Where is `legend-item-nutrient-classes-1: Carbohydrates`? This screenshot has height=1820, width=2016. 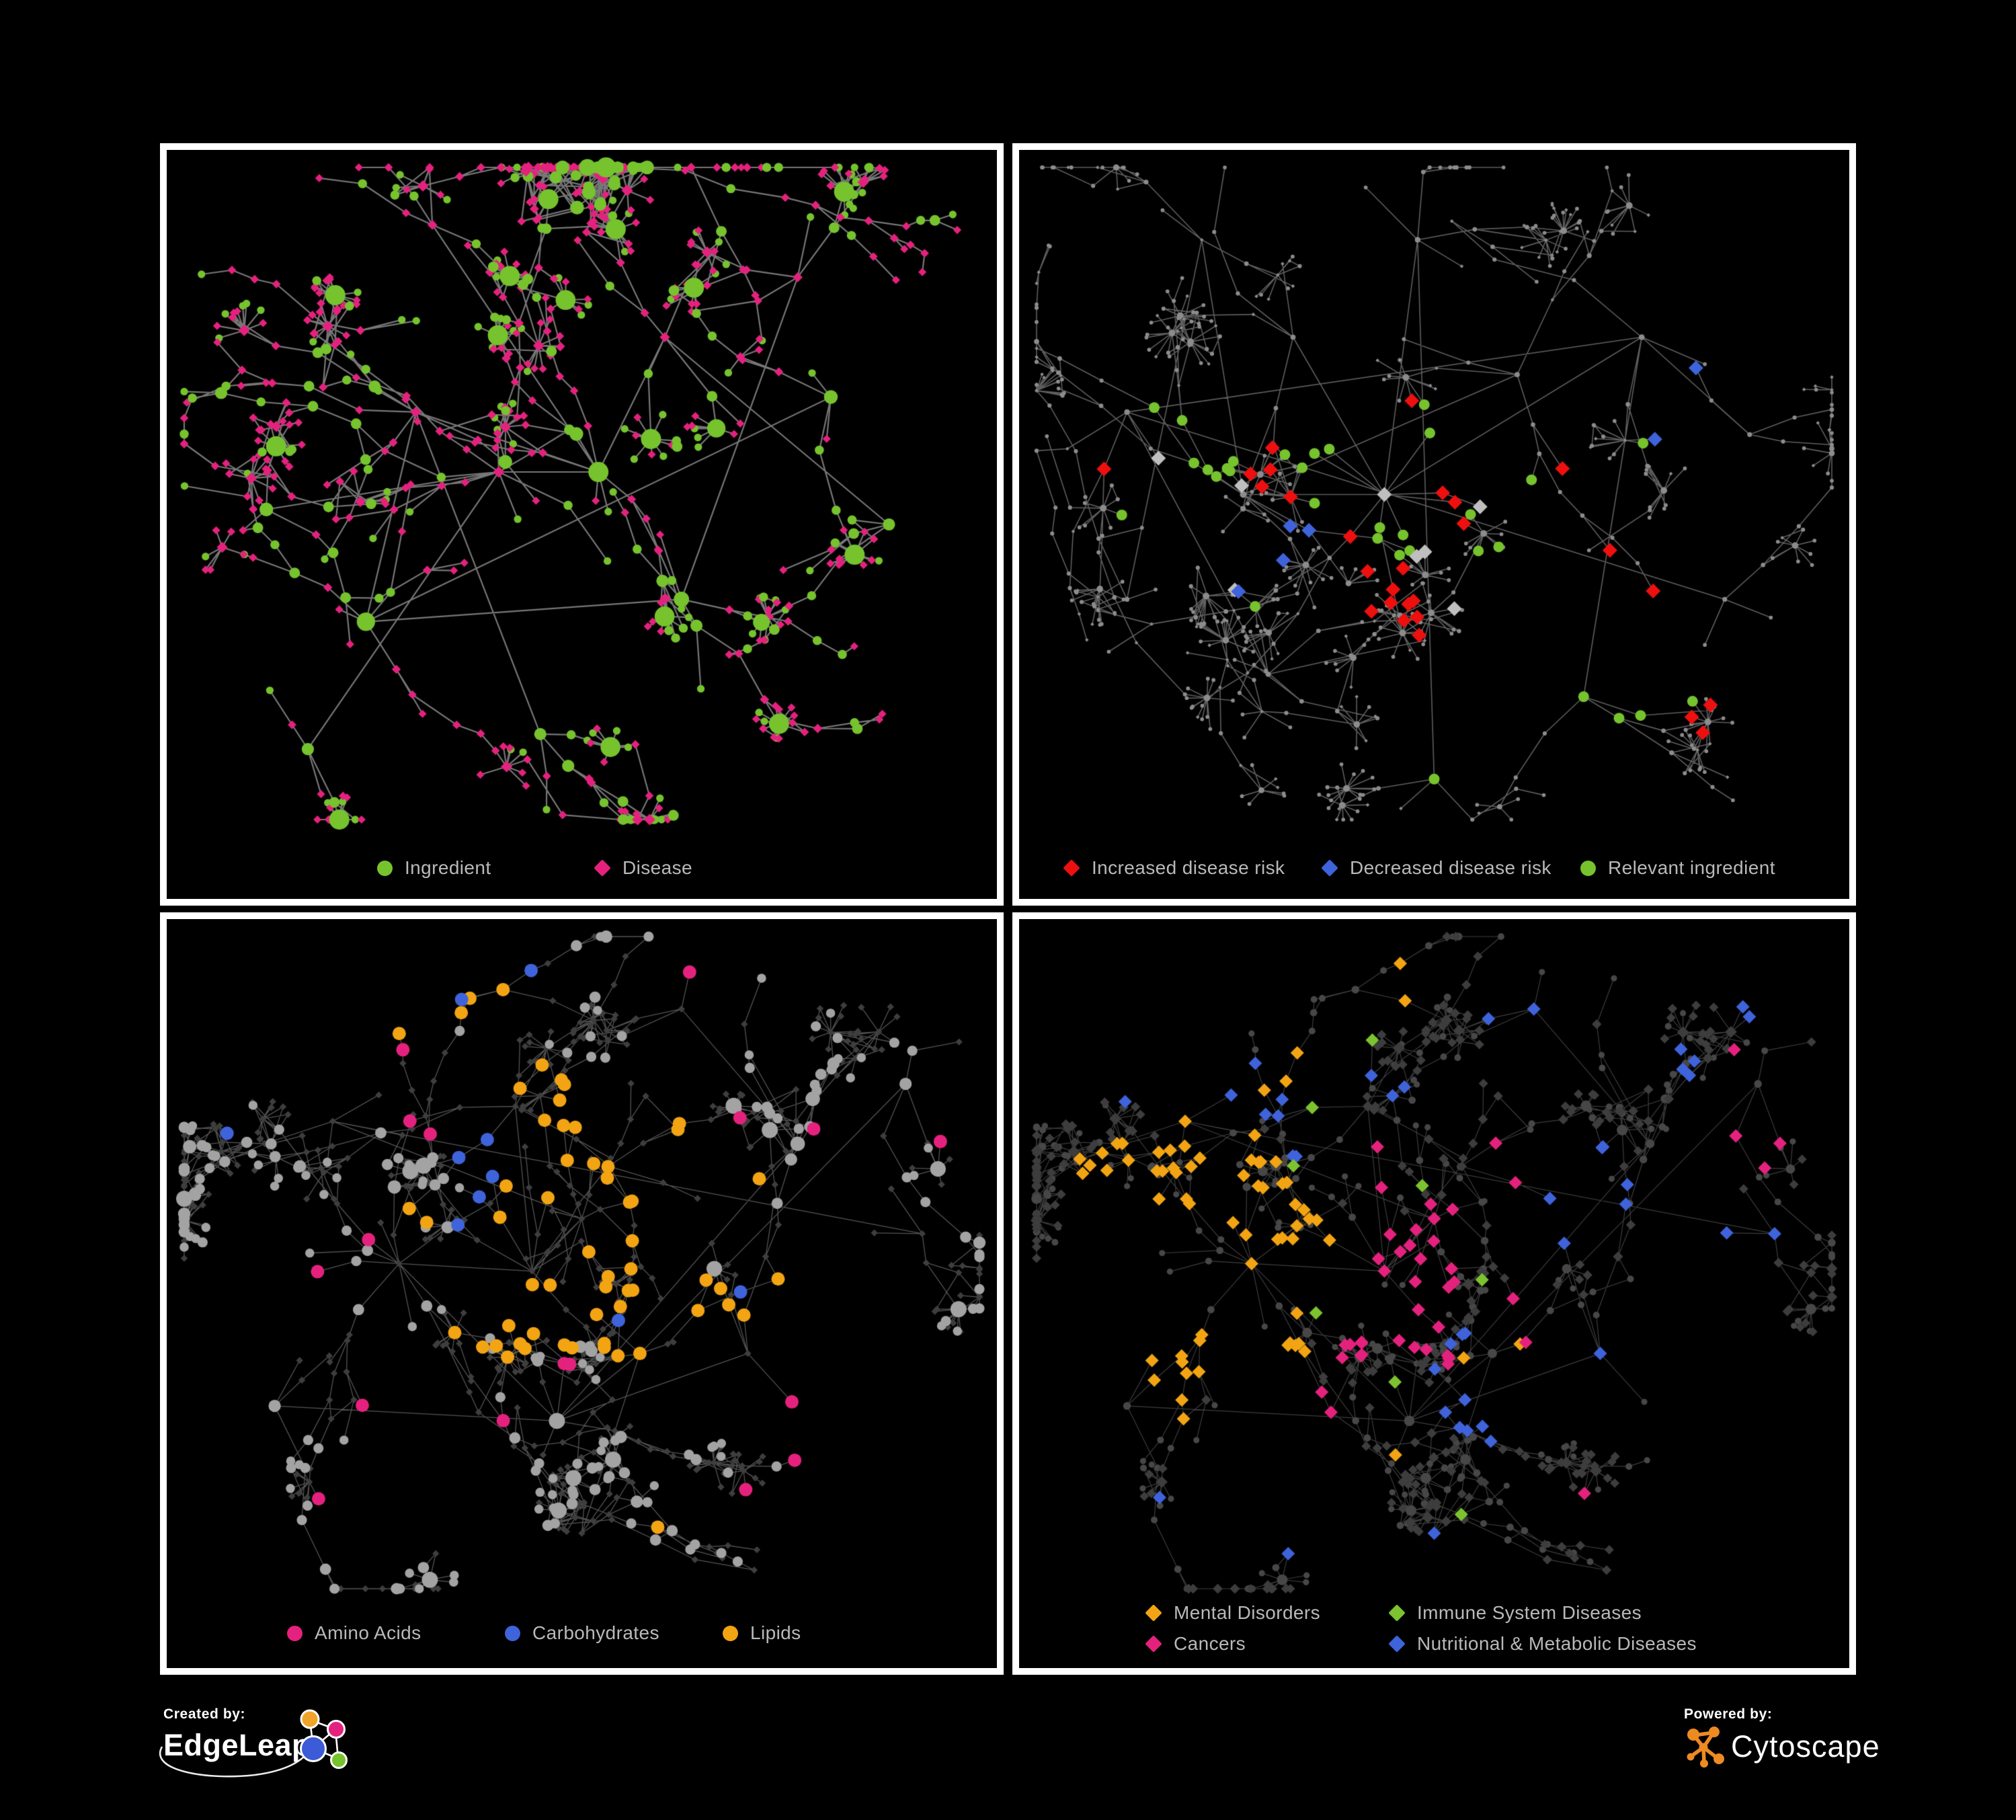
legend-item-nutrient-classes-1: Carbohydrates is located at coordinates (612, 1633).